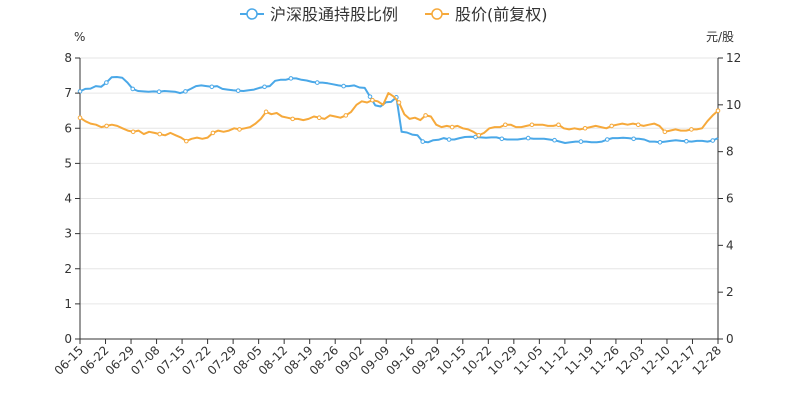 The width and height of the screenshot is (800, 400). Describe the element at coordinates (733, 58) in the screenshot. I see `right-tick-label: 12` at that location.